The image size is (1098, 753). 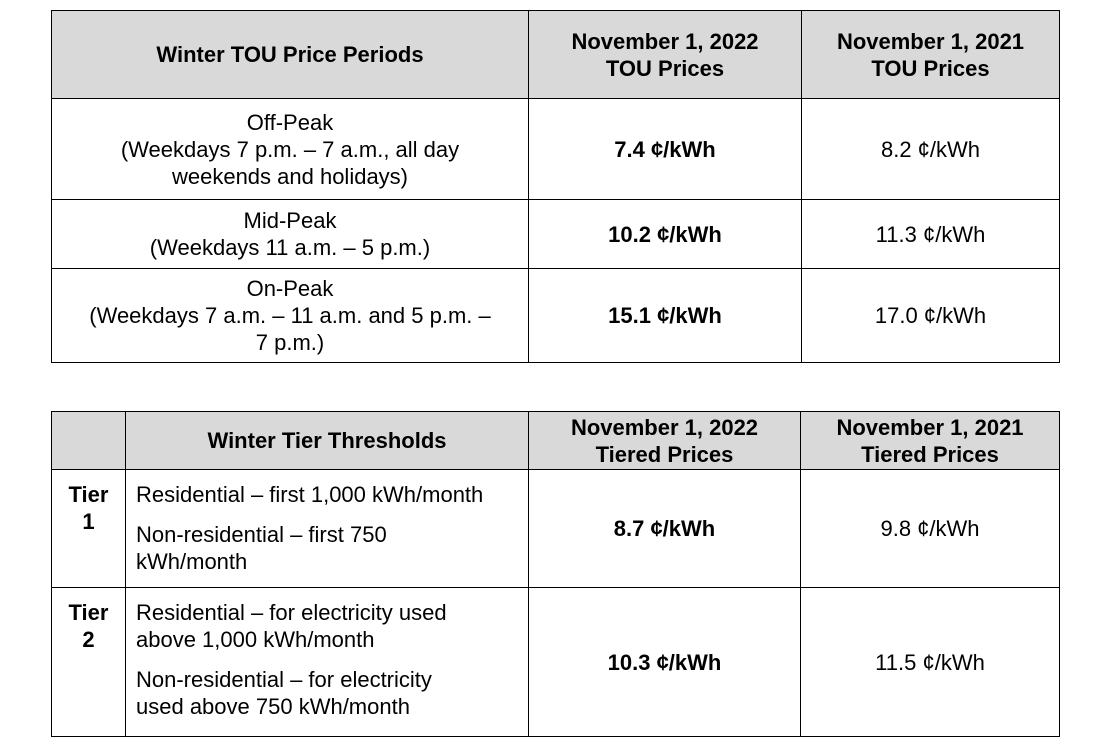 I want to click on header-line: Winter TOU Price Periods, so click(x=290, y=54).